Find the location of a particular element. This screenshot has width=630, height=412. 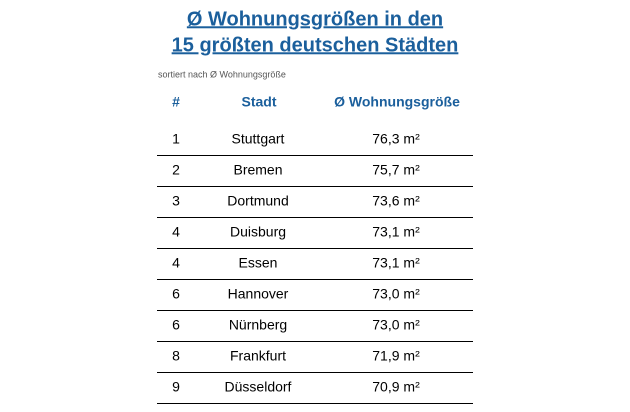

table-cell: 75,7 m² is located at coordinates (396, 170).